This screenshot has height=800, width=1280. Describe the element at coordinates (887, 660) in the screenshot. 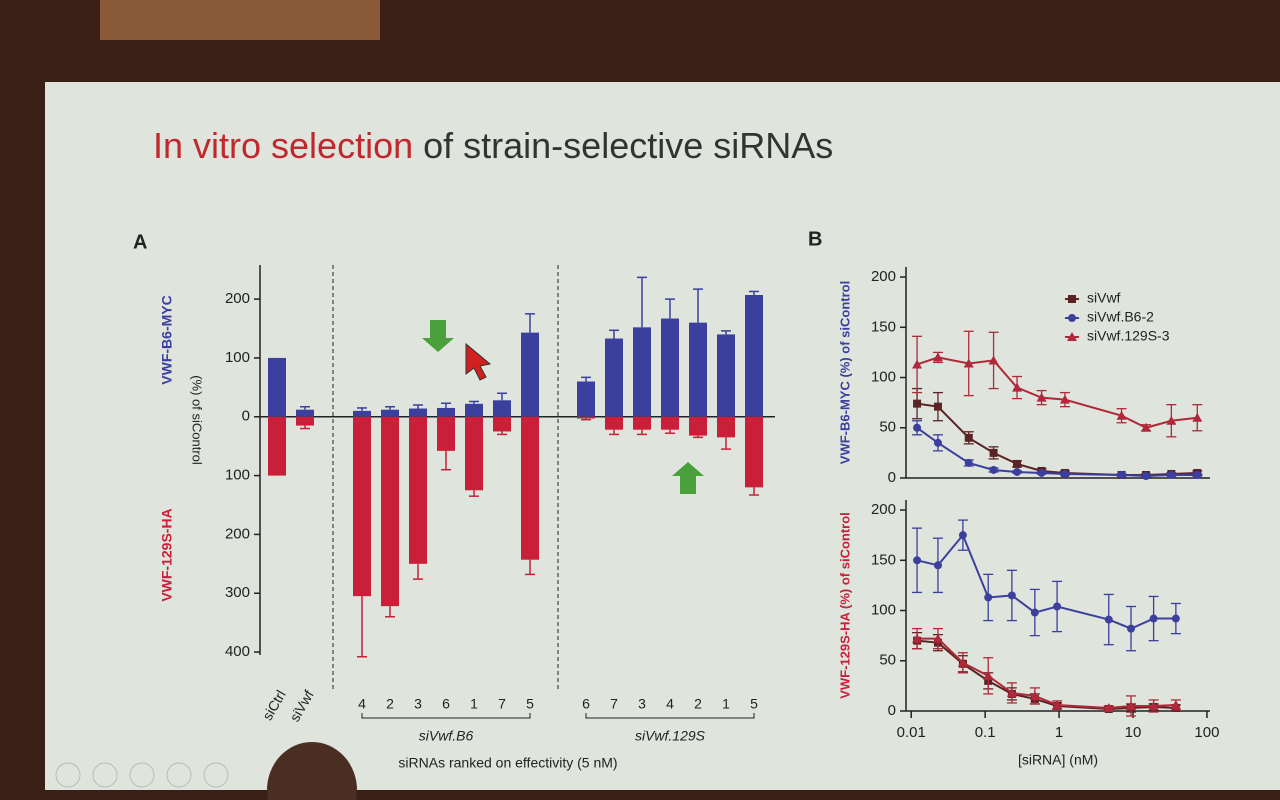

I see `y-tick-label: 50` at that location.